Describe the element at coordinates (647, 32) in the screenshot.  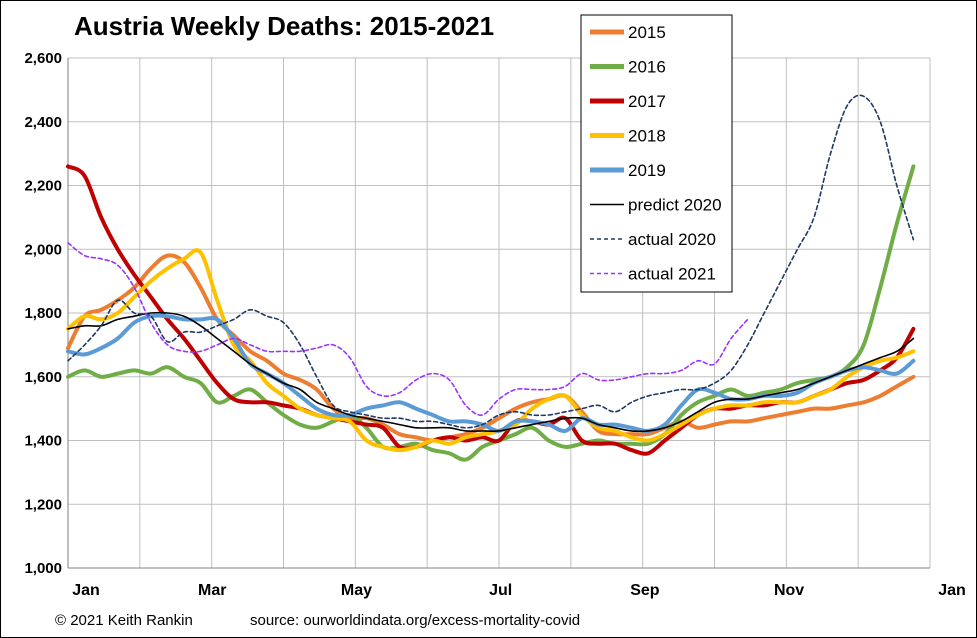
I see `legend-label-2015: 2015` at that location.